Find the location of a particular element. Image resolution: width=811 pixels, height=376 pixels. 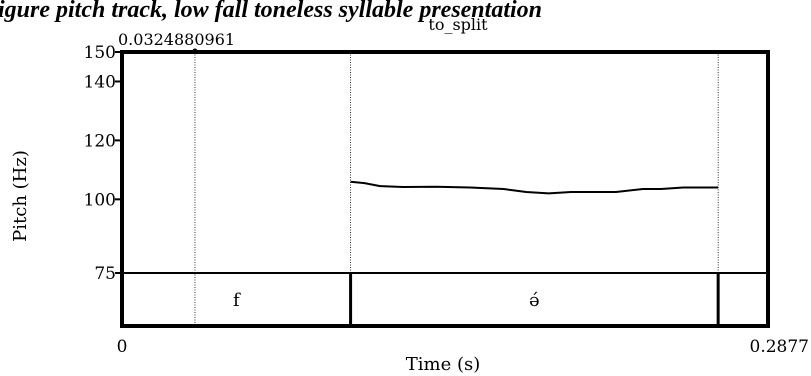

interval-label-2: ə́ is located at coordinates (534, 300).